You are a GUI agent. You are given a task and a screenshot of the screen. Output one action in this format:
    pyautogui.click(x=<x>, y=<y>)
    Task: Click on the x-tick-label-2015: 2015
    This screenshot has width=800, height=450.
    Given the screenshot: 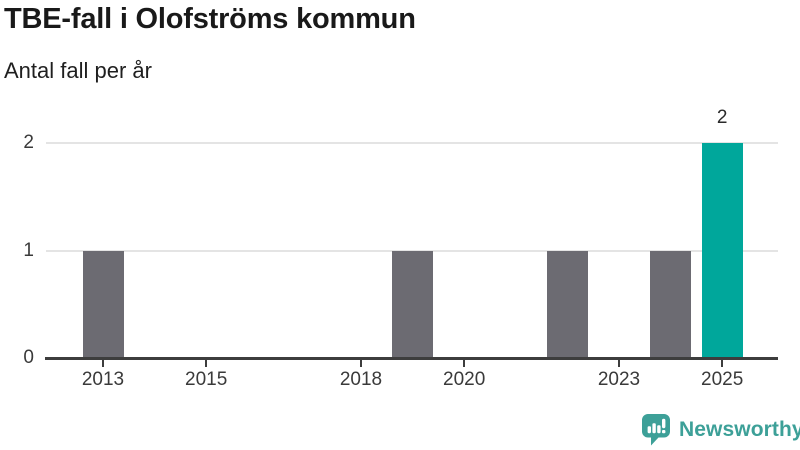 What is the action you would take?
    pyautogui.click(x=206, y=379)
    